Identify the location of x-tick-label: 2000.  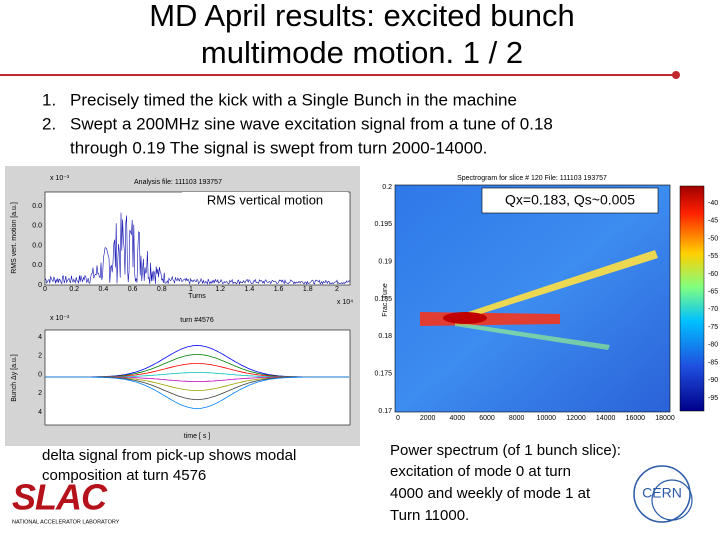
(428, 418).